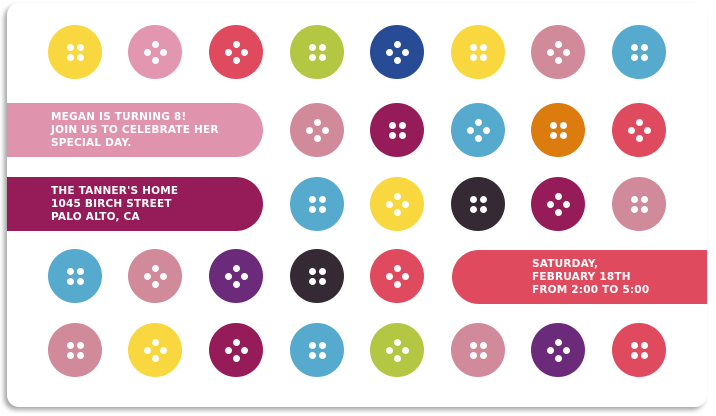 Image resolution: width=716 pixels, height=416 pixels. Describe the element at coordinates (565, 263) in the screenshot. I see `datetime-line: SATURDAY,` at that location.